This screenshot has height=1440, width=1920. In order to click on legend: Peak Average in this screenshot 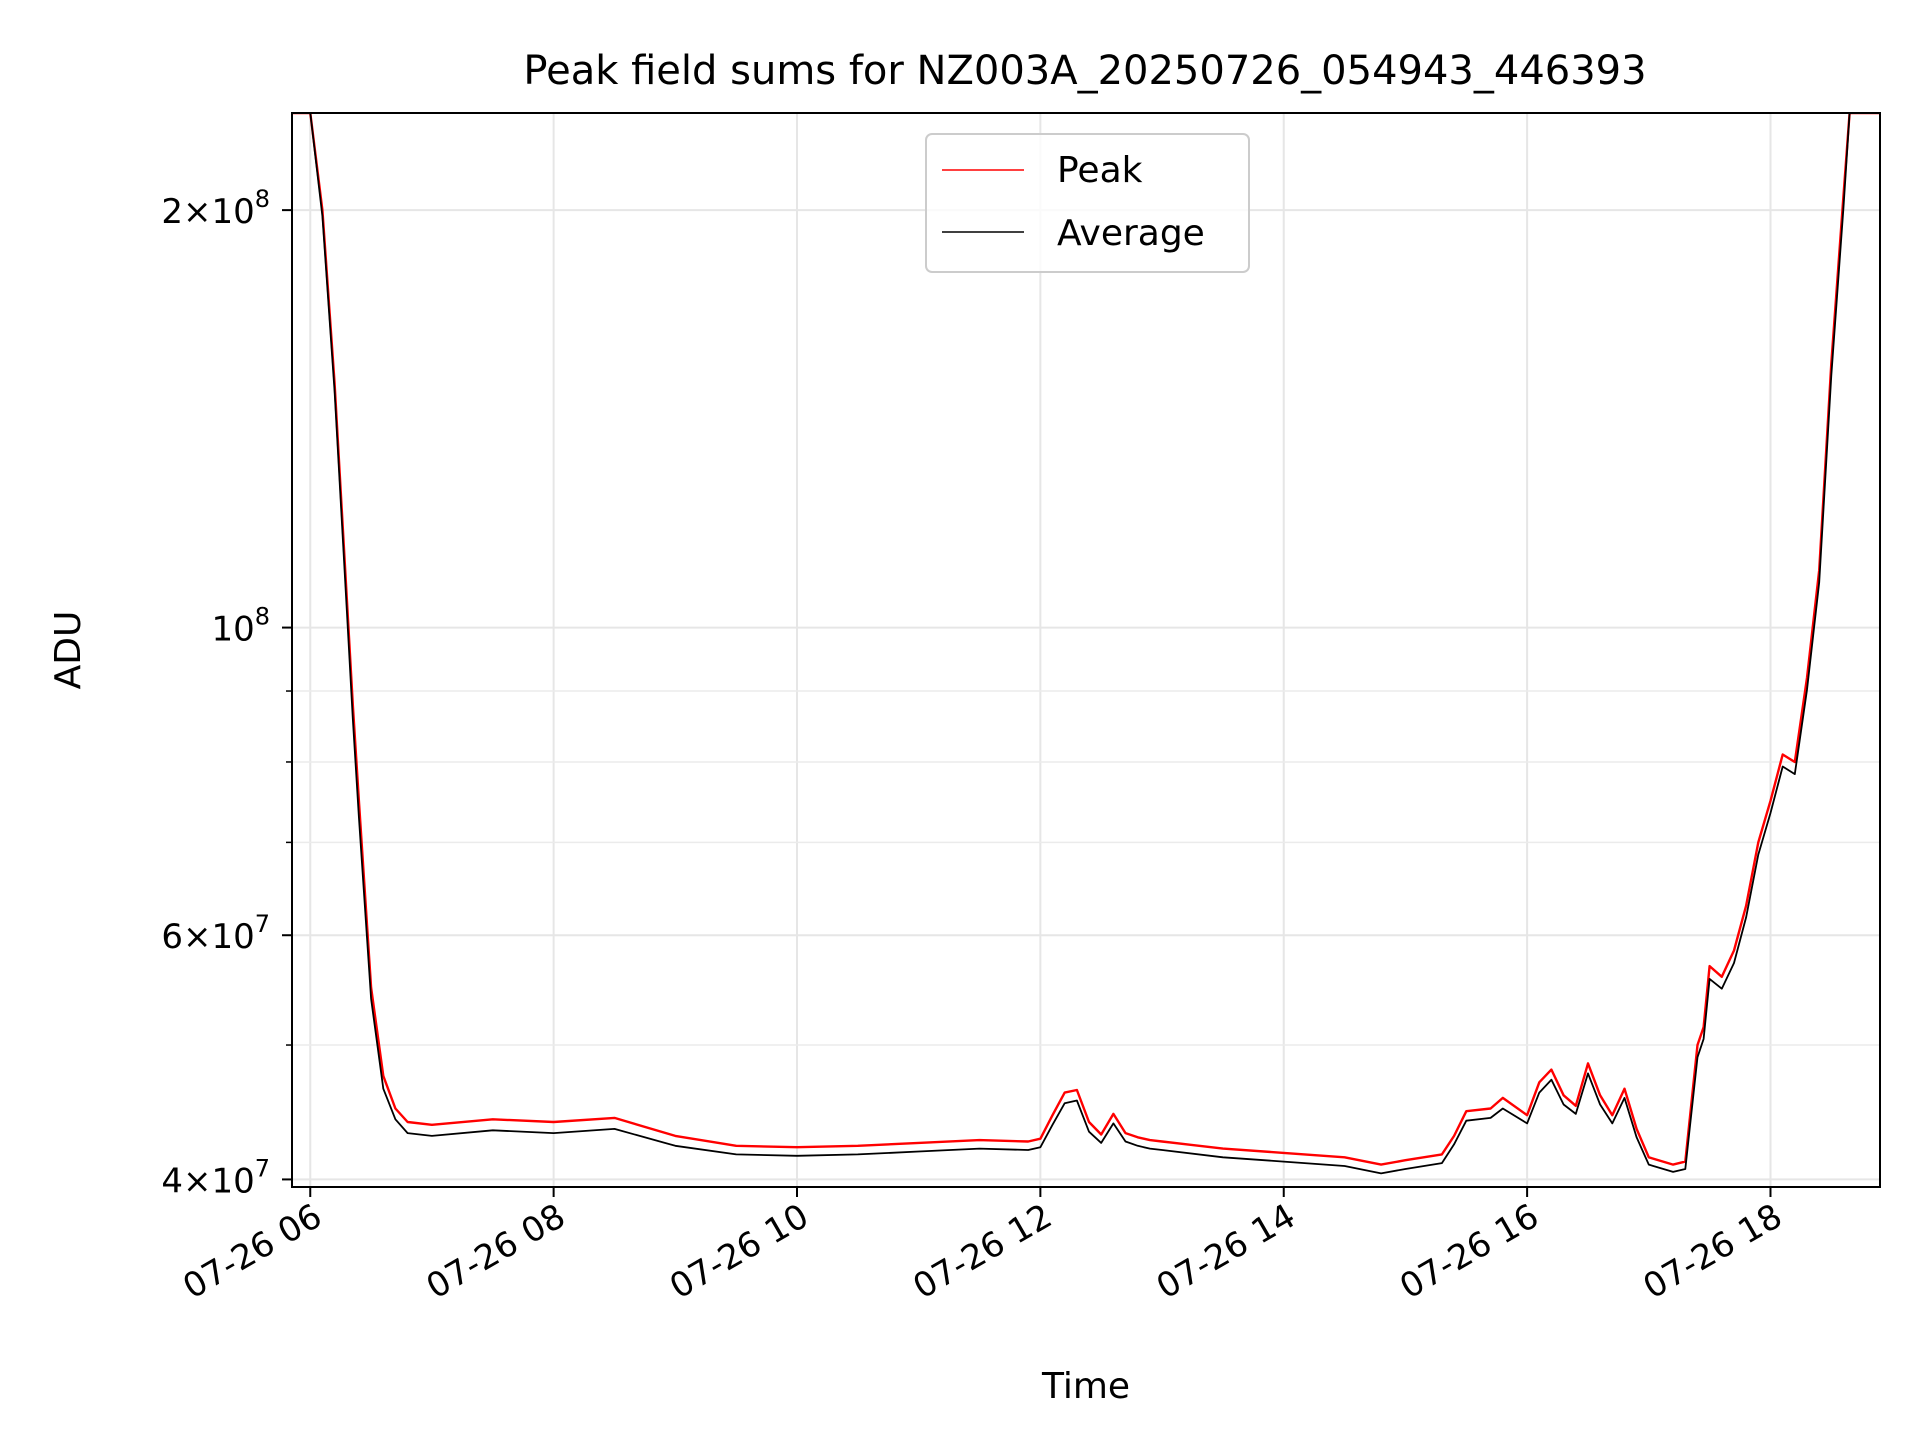, I will do `click(1087, 203)`.